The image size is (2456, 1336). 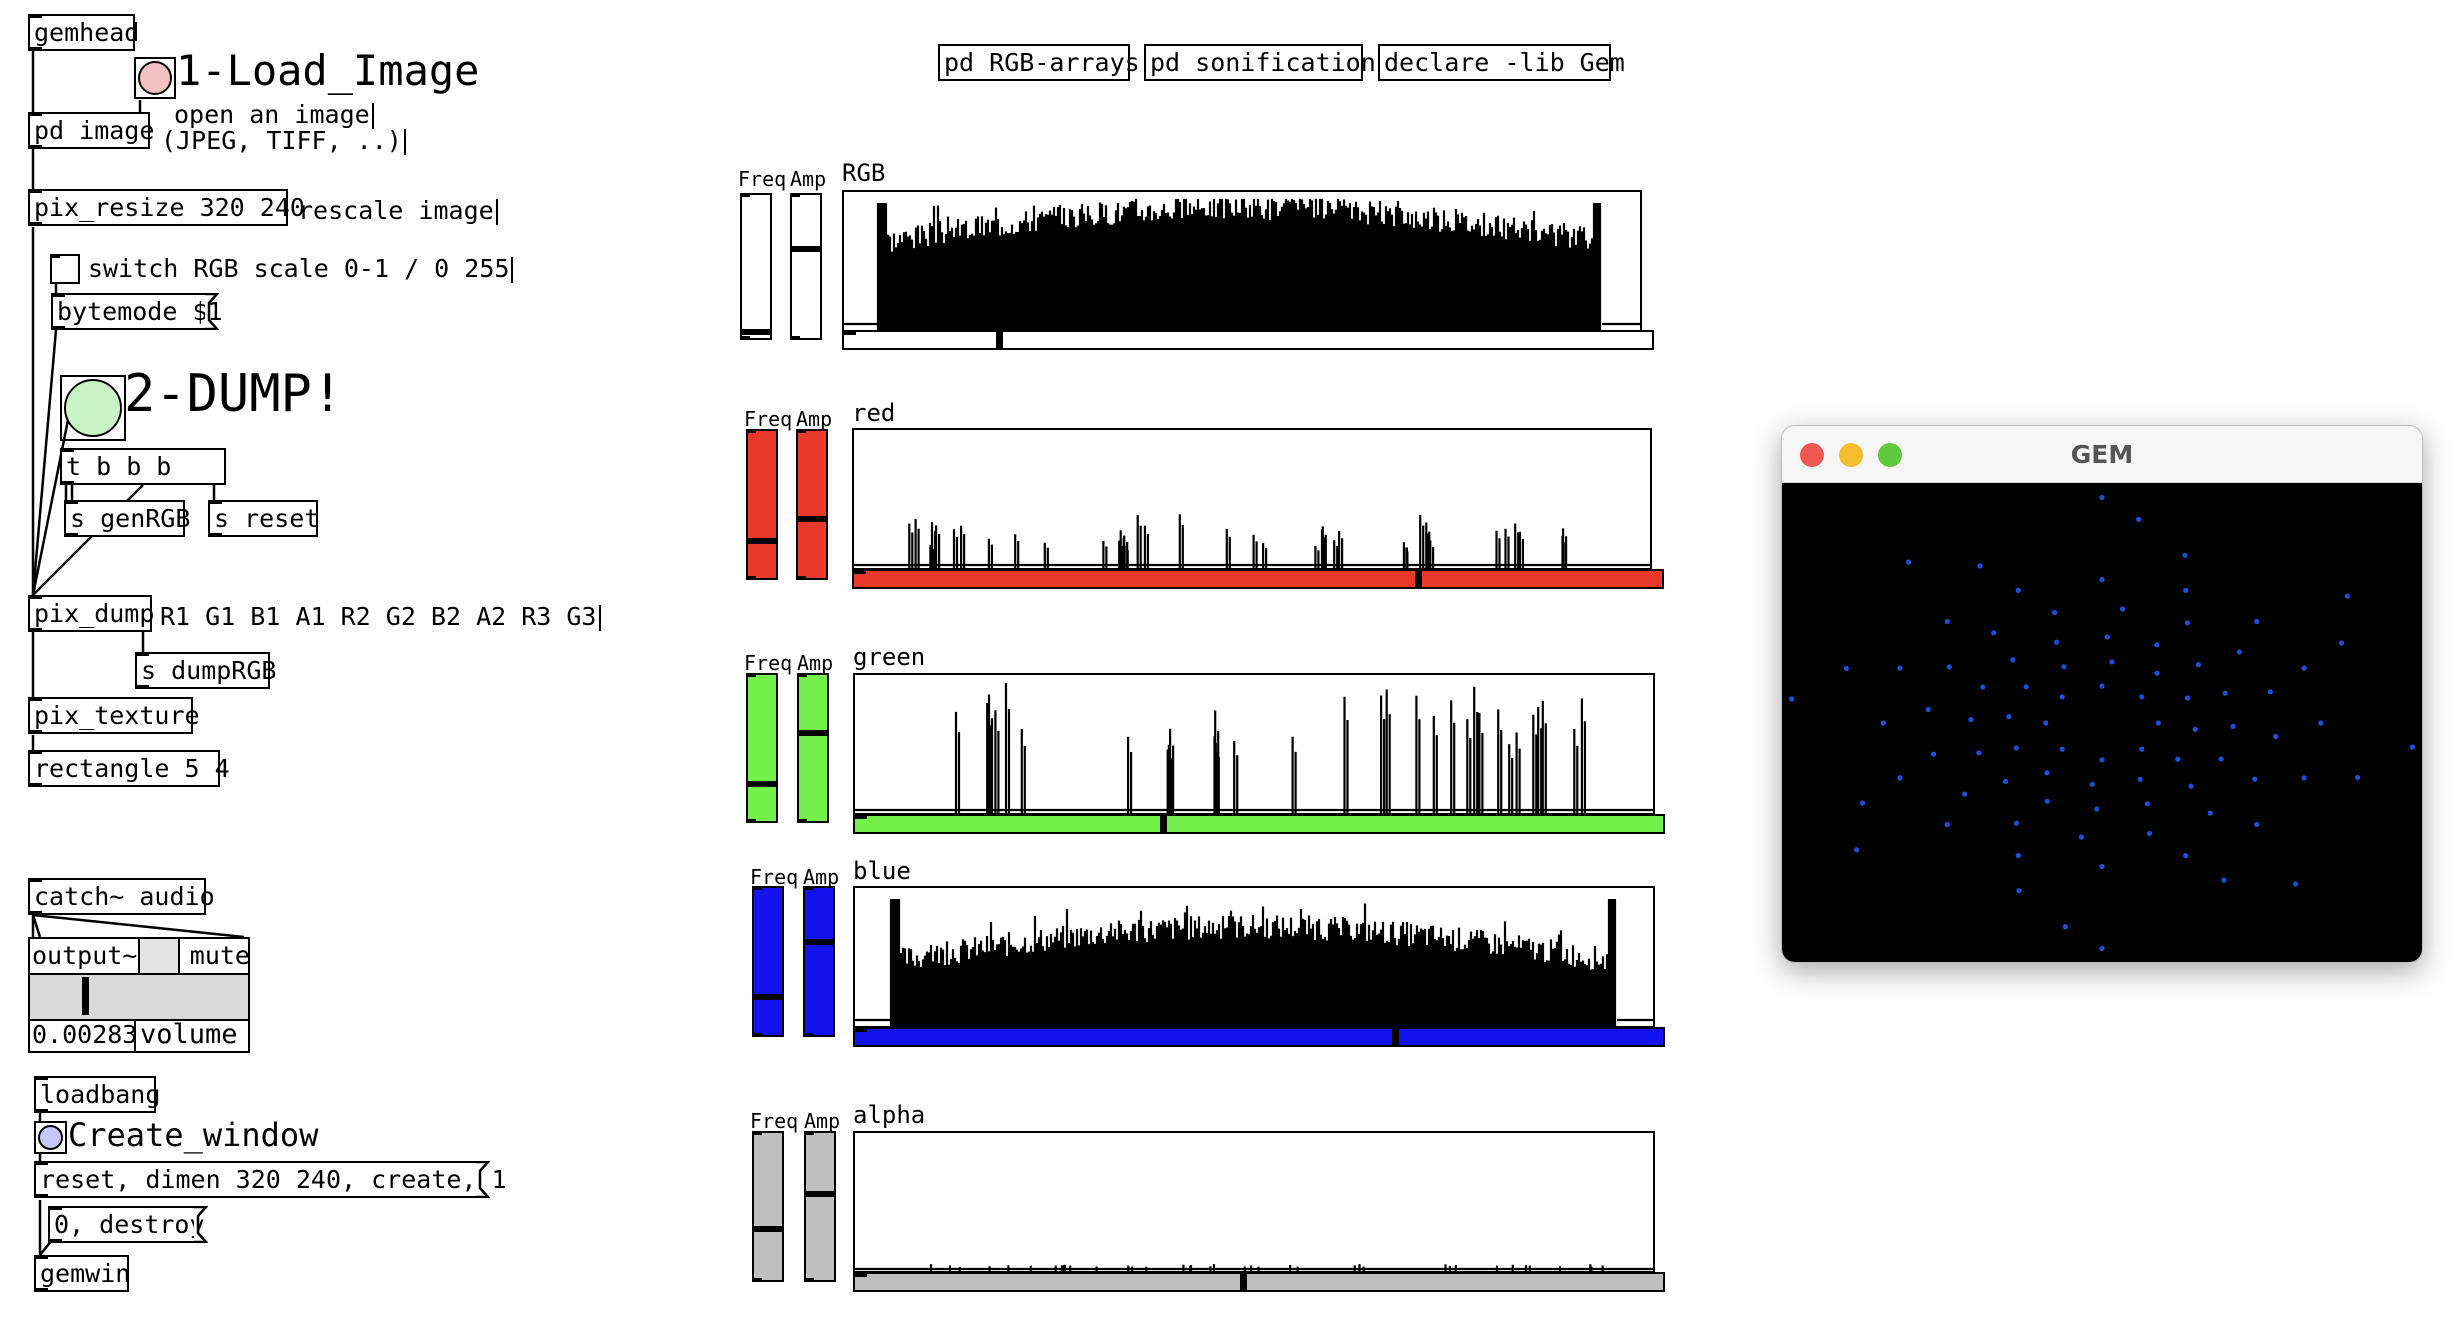 I want to click on scale-toggle, so click(x=65, y=269).